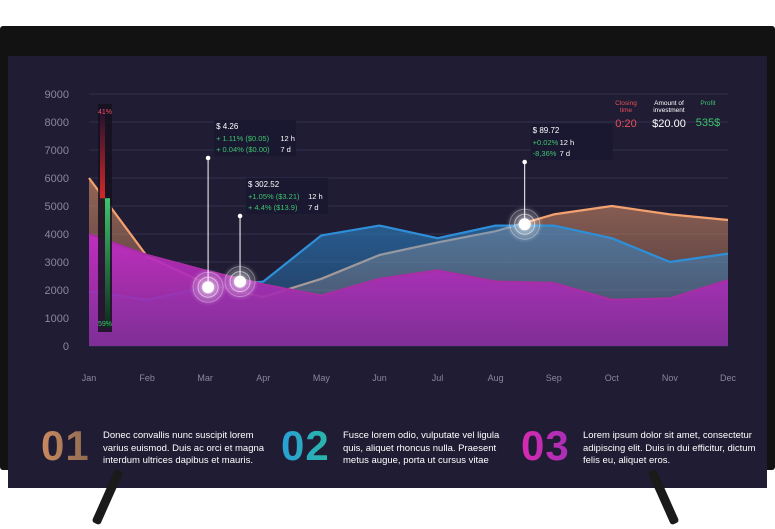 This screenshot has width=775, height=529. I want to click on gauge-green, so click(107, 263).